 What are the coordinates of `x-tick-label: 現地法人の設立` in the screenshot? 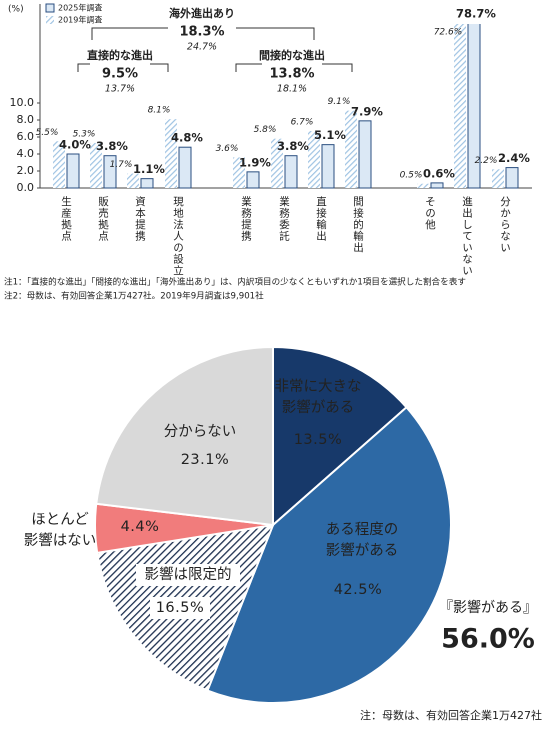 It's located at (178, 236).